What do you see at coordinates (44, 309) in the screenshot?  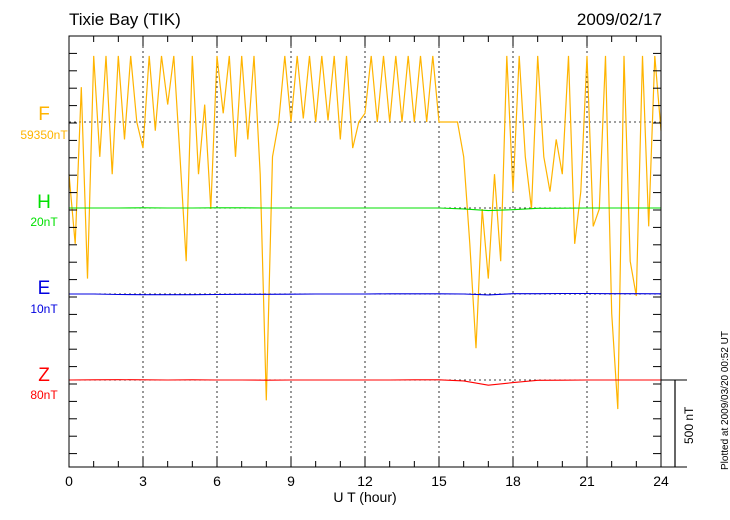 I see `series-baseline-e: 10nT` at bounding box center [44, 309].